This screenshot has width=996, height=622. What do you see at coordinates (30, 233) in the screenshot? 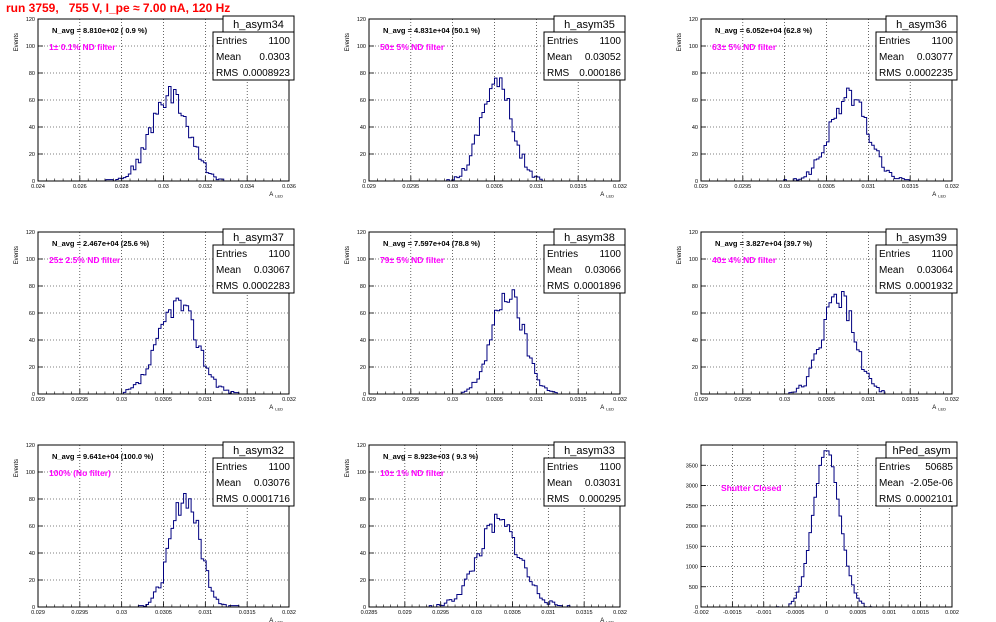
I see `y-tick-label: 120` at bounding box center [30, 233].